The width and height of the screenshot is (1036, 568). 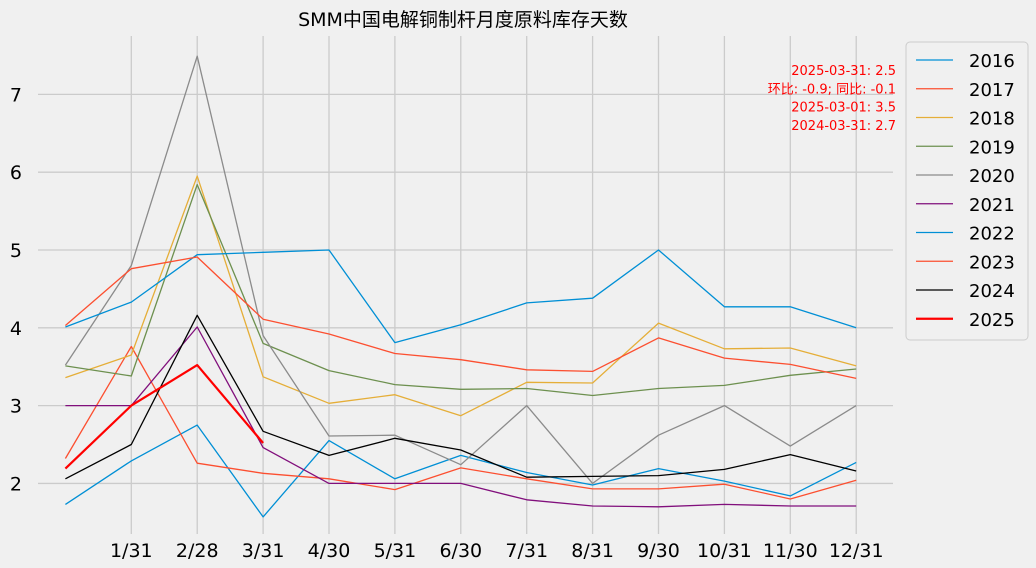 I want to click on annotation-line: 2025-03-31: 2.5, so click(x=843, y=71).